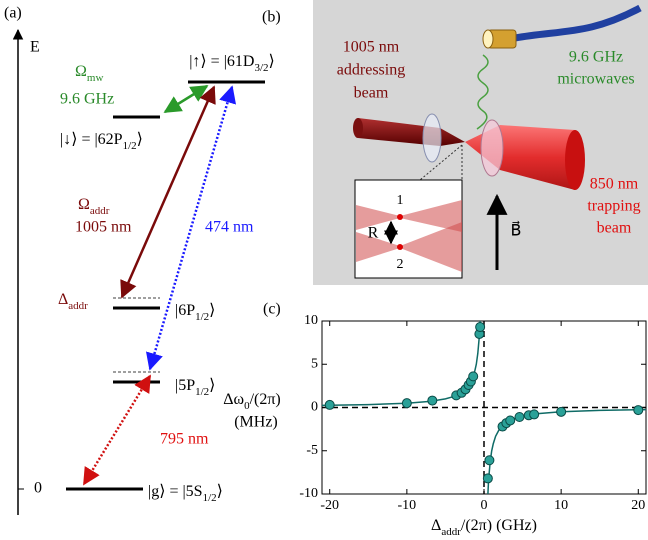 Image resolution: width=648 pixels, height=540 pixels. What do you see at coordinates (184, 439) in the screenshot?
I see `label: 795 nm` at bounding box center [184, 439].